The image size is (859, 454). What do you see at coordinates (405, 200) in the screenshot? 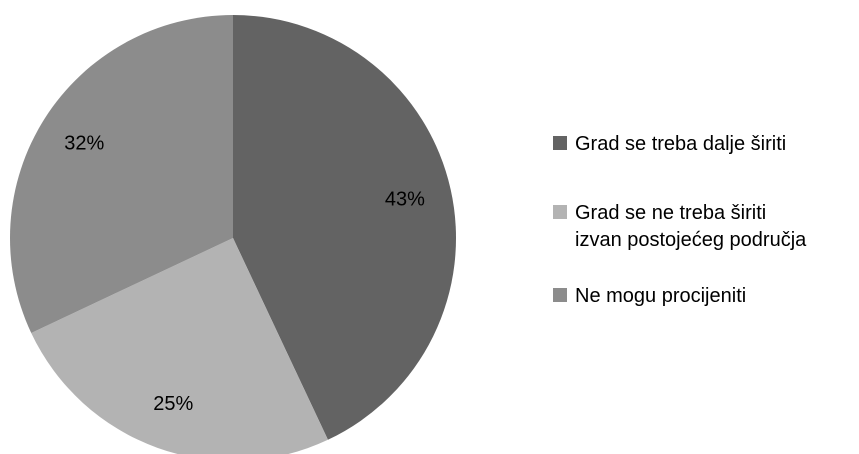
I see `data-label-1: 43%` at bounding box center [405, 200].